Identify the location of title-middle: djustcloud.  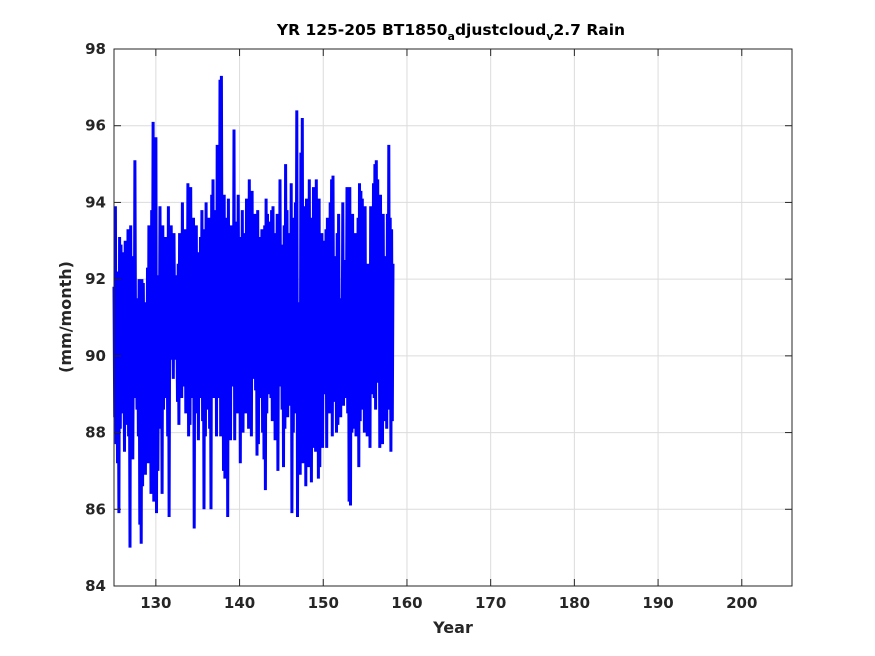
(500, 30).